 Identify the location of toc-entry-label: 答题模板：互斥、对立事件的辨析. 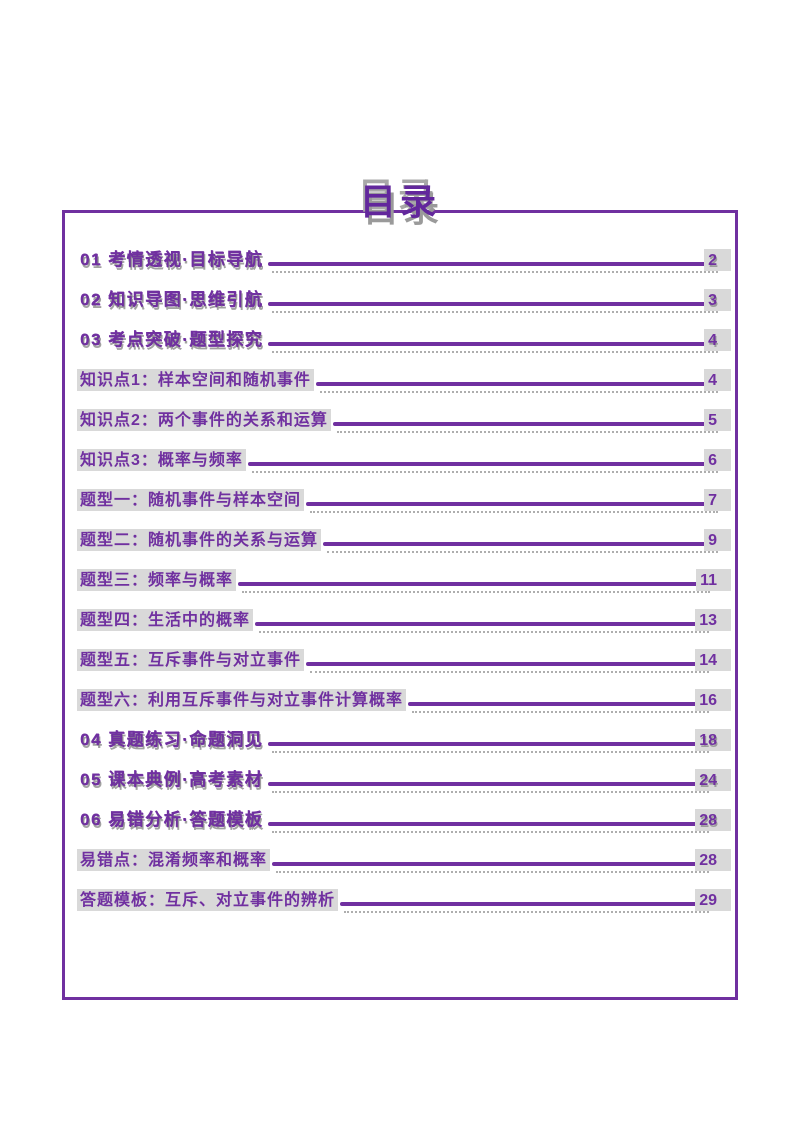
(208, 899).